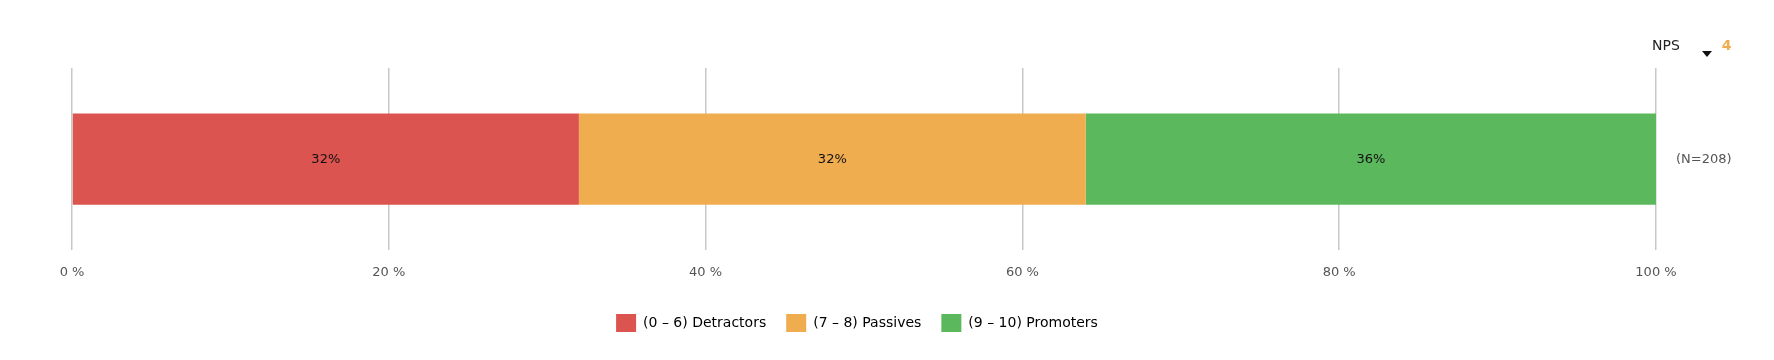 The width and height of the screenshot is (1774, 360). I want to click on data-label: 36%, so click(1371, 158).